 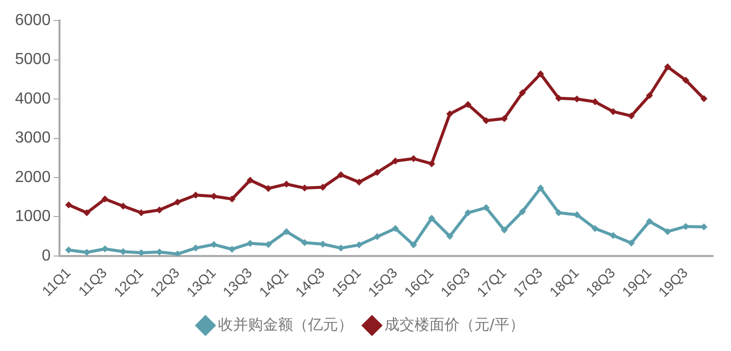 I want to click on y-tick-label: 5000, so click(x=33, y=59).